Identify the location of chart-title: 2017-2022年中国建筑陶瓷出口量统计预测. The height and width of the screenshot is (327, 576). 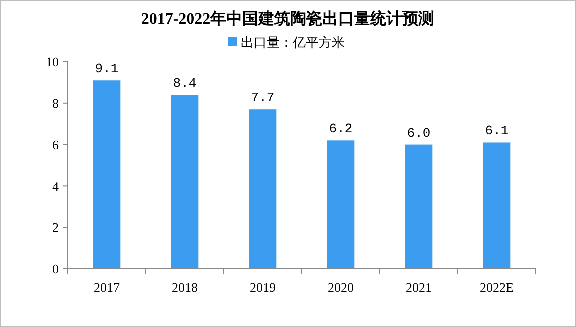
(288, 19).